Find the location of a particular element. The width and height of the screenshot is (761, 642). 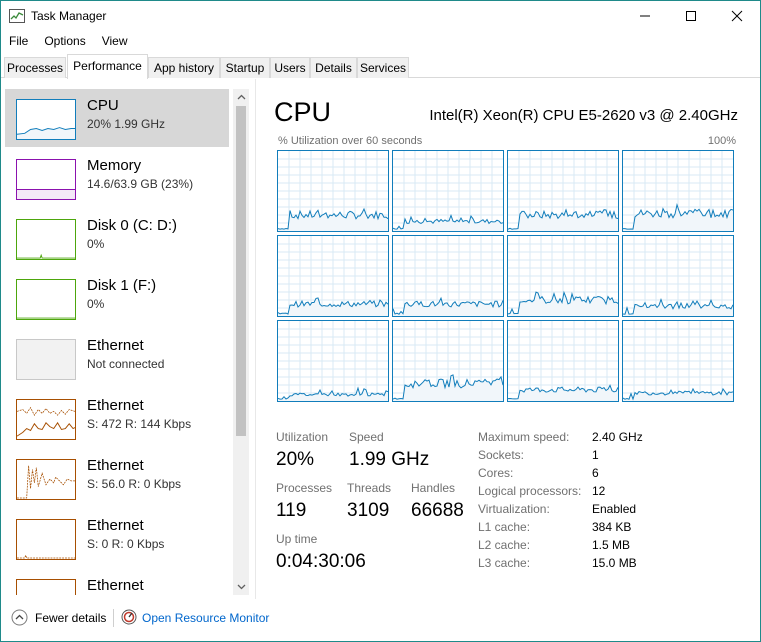

sidebar-item-ethernet-disconnected: Ethernet Not connected is located at coordinates (117, 358).